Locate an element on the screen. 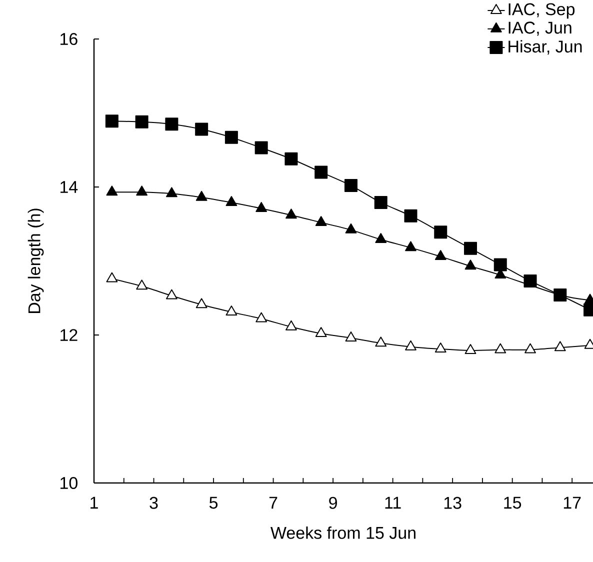 This screenshot has height=562, width=593. y-tick-label: 14 is located at coordinates (69, 187).